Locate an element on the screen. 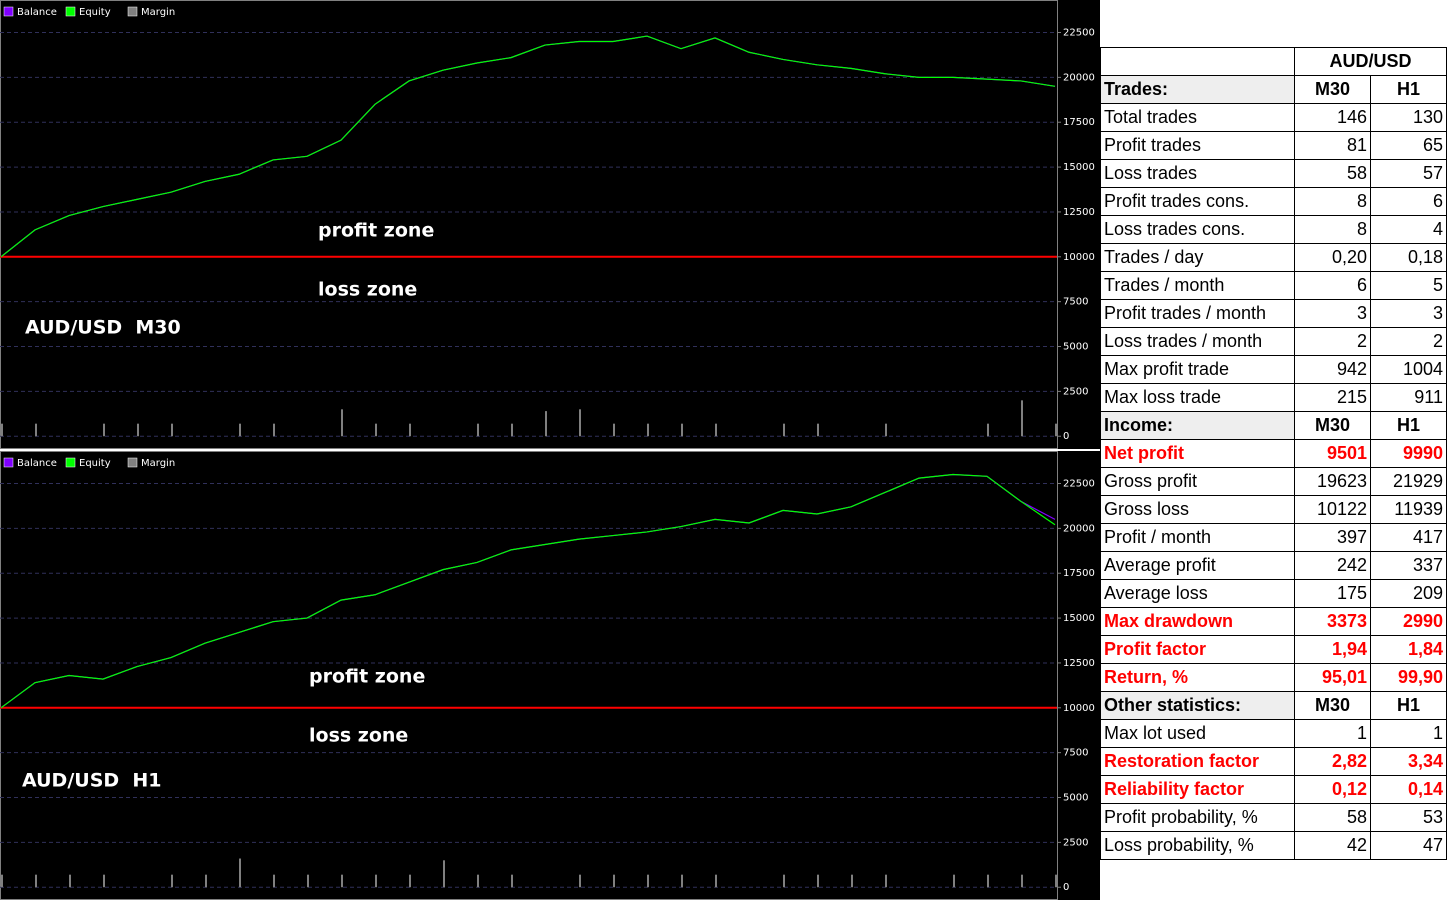 This screenshot has width=1450, height=900. table-cell: 2990 is located at coordinates (1408, 621).